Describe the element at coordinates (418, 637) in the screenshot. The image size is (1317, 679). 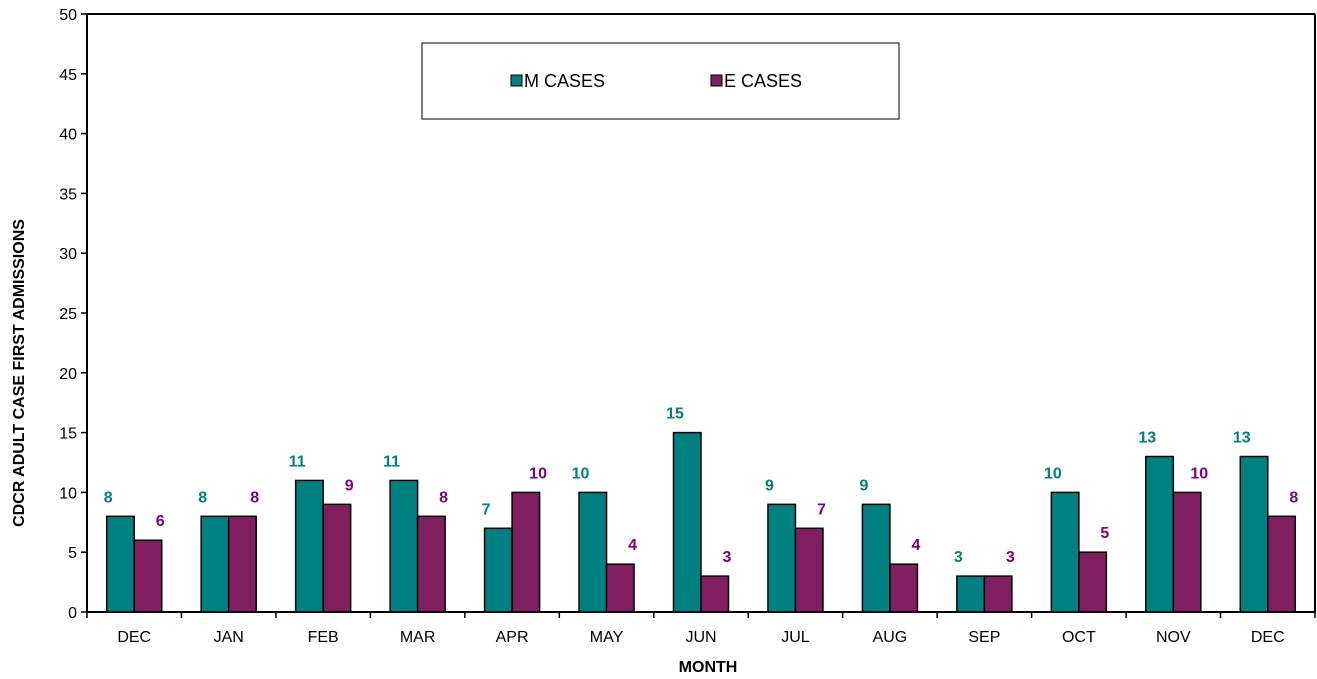
I see `x-tick-label: MAR` at that location.